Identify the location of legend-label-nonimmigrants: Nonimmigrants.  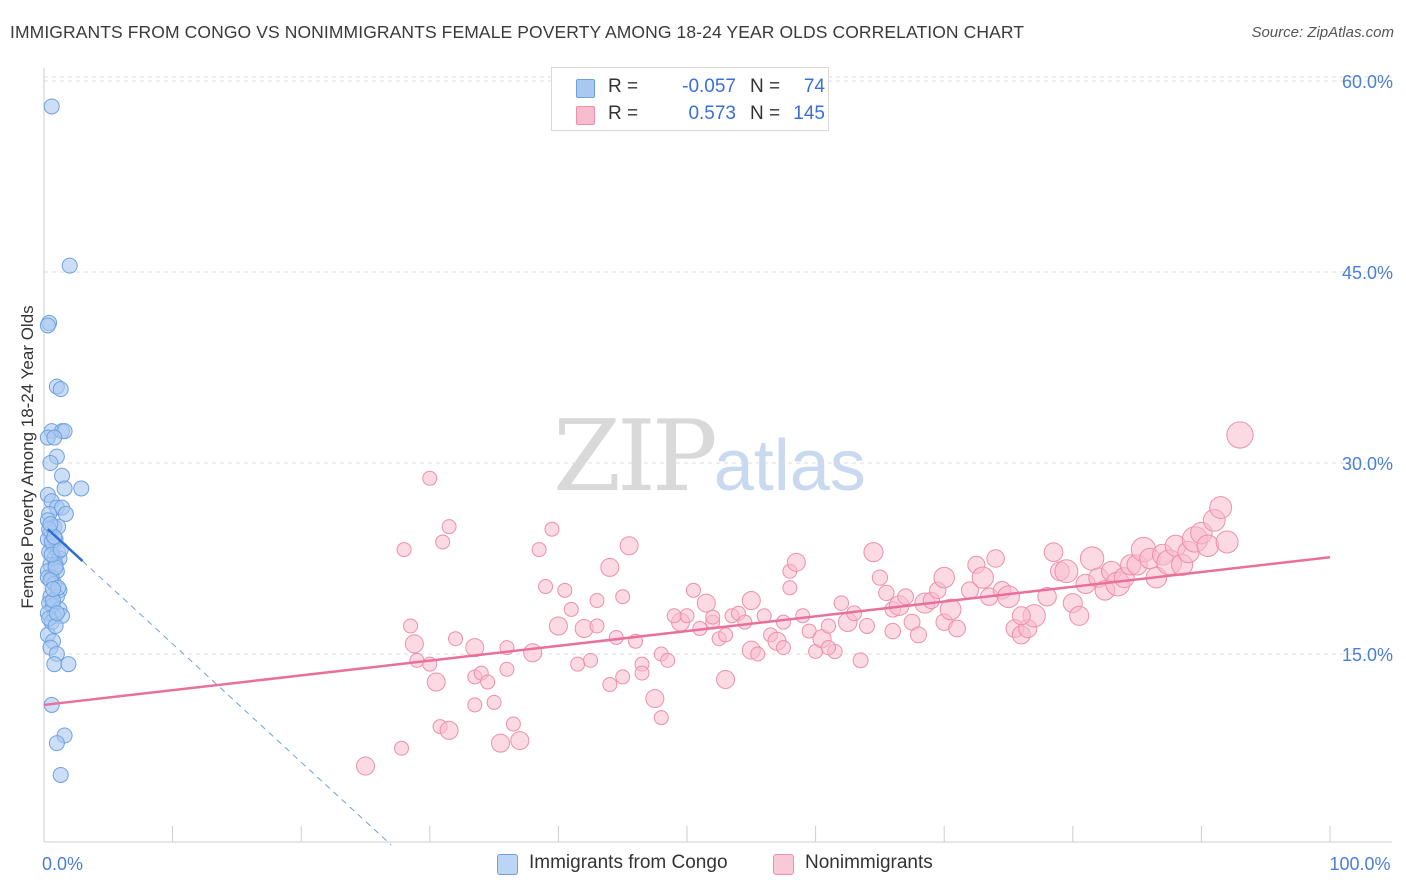
(869, 862).